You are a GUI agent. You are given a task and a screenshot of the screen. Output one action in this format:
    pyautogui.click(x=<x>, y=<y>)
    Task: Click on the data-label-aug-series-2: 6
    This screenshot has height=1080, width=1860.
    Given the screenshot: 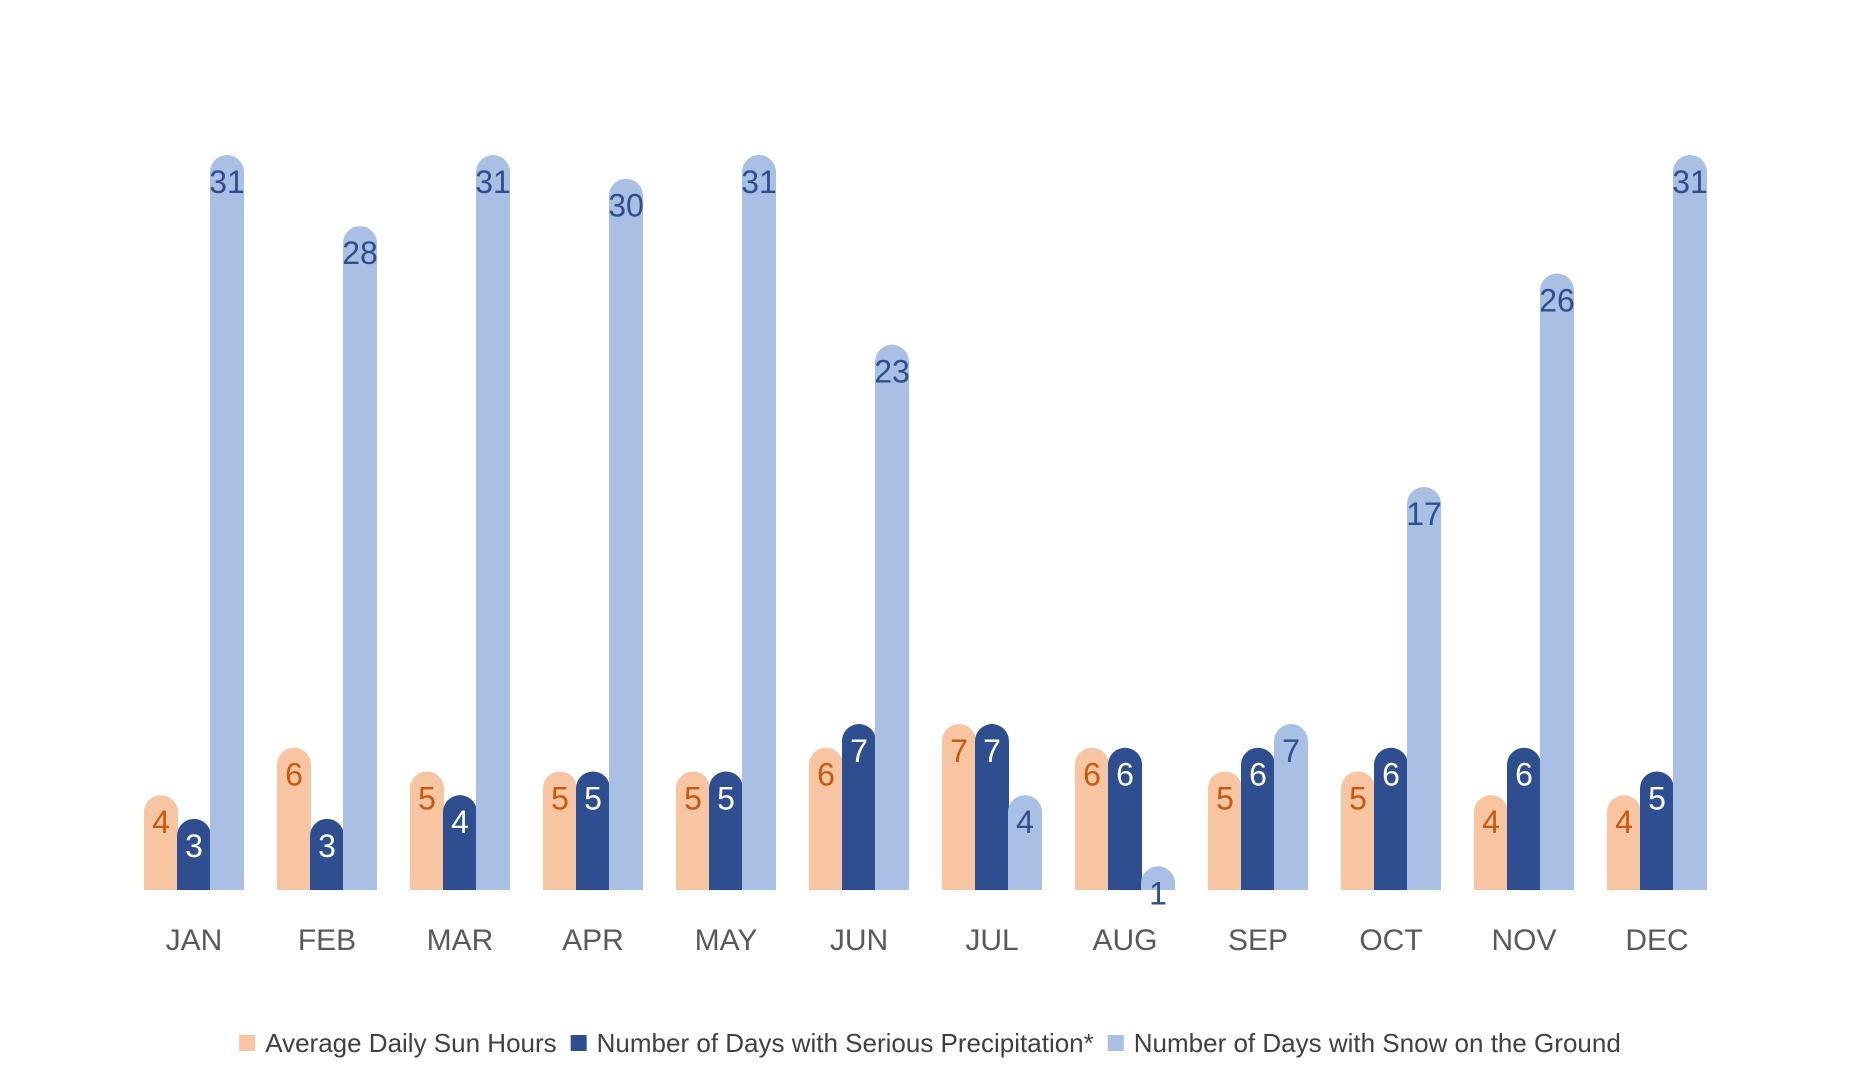 What is the action you would take?
    pyautogui.click(x=1125, y=775)
    